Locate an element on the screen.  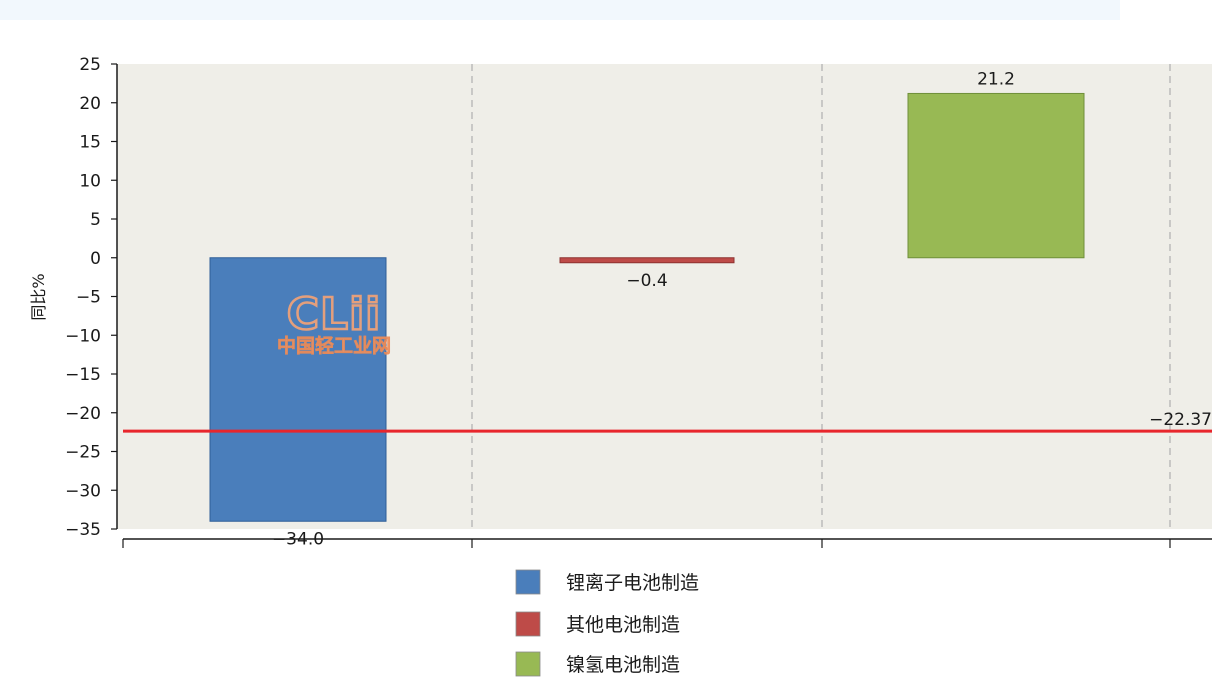
legend-label: 锂离子电池制造 is located at coordinates (632, 583).